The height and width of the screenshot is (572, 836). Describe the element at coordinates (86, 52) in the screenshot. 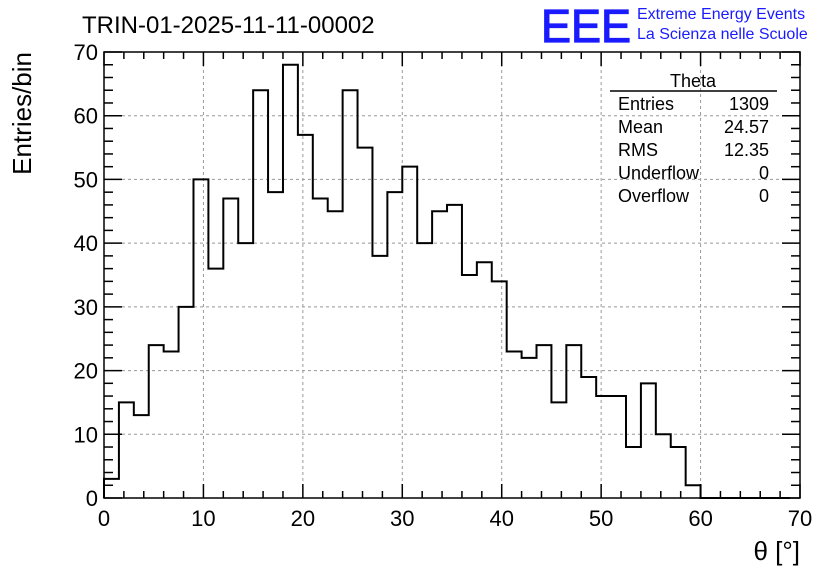

I see `y-tick-label: 70` at that location.